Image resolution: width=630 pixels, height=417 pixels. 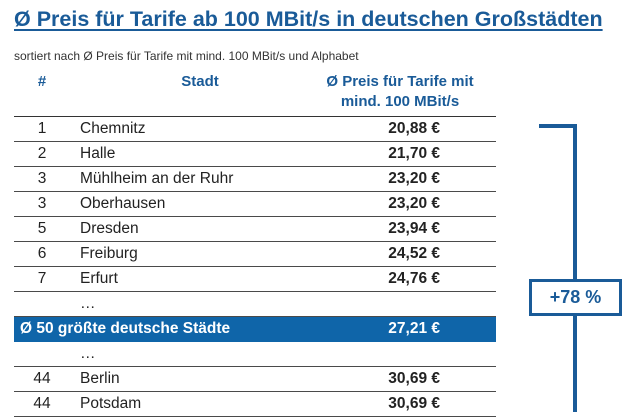 I want to click on column-header-price-line2: mind. 100 MBit/s, so click(x=400, y=101).